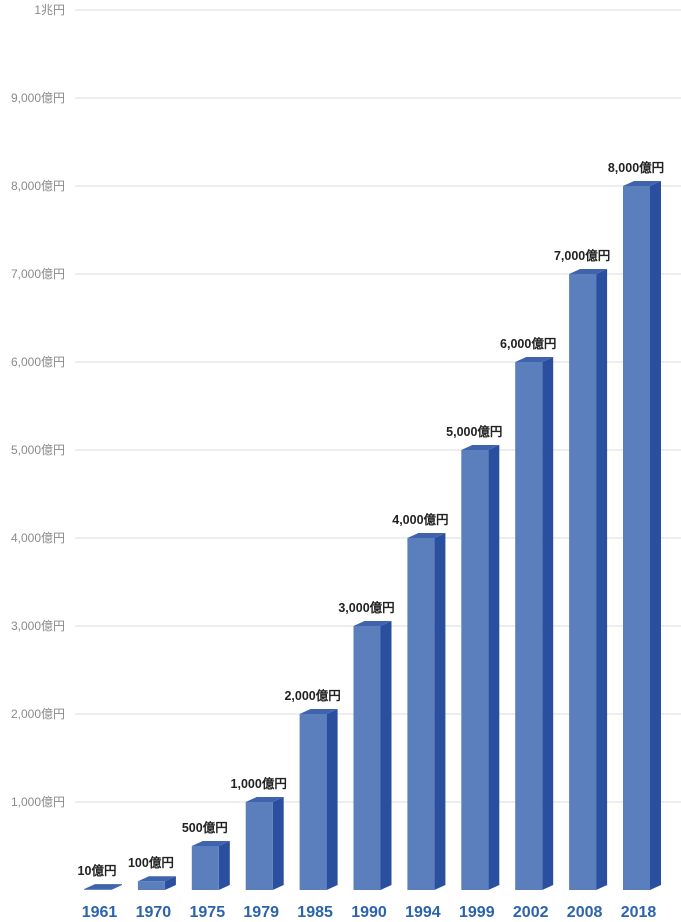 The height and width of the screenshot is (922, 681). Describe the element at coordinates (423, 912) in the screenshot. I see `category-label: 1994` at that location.